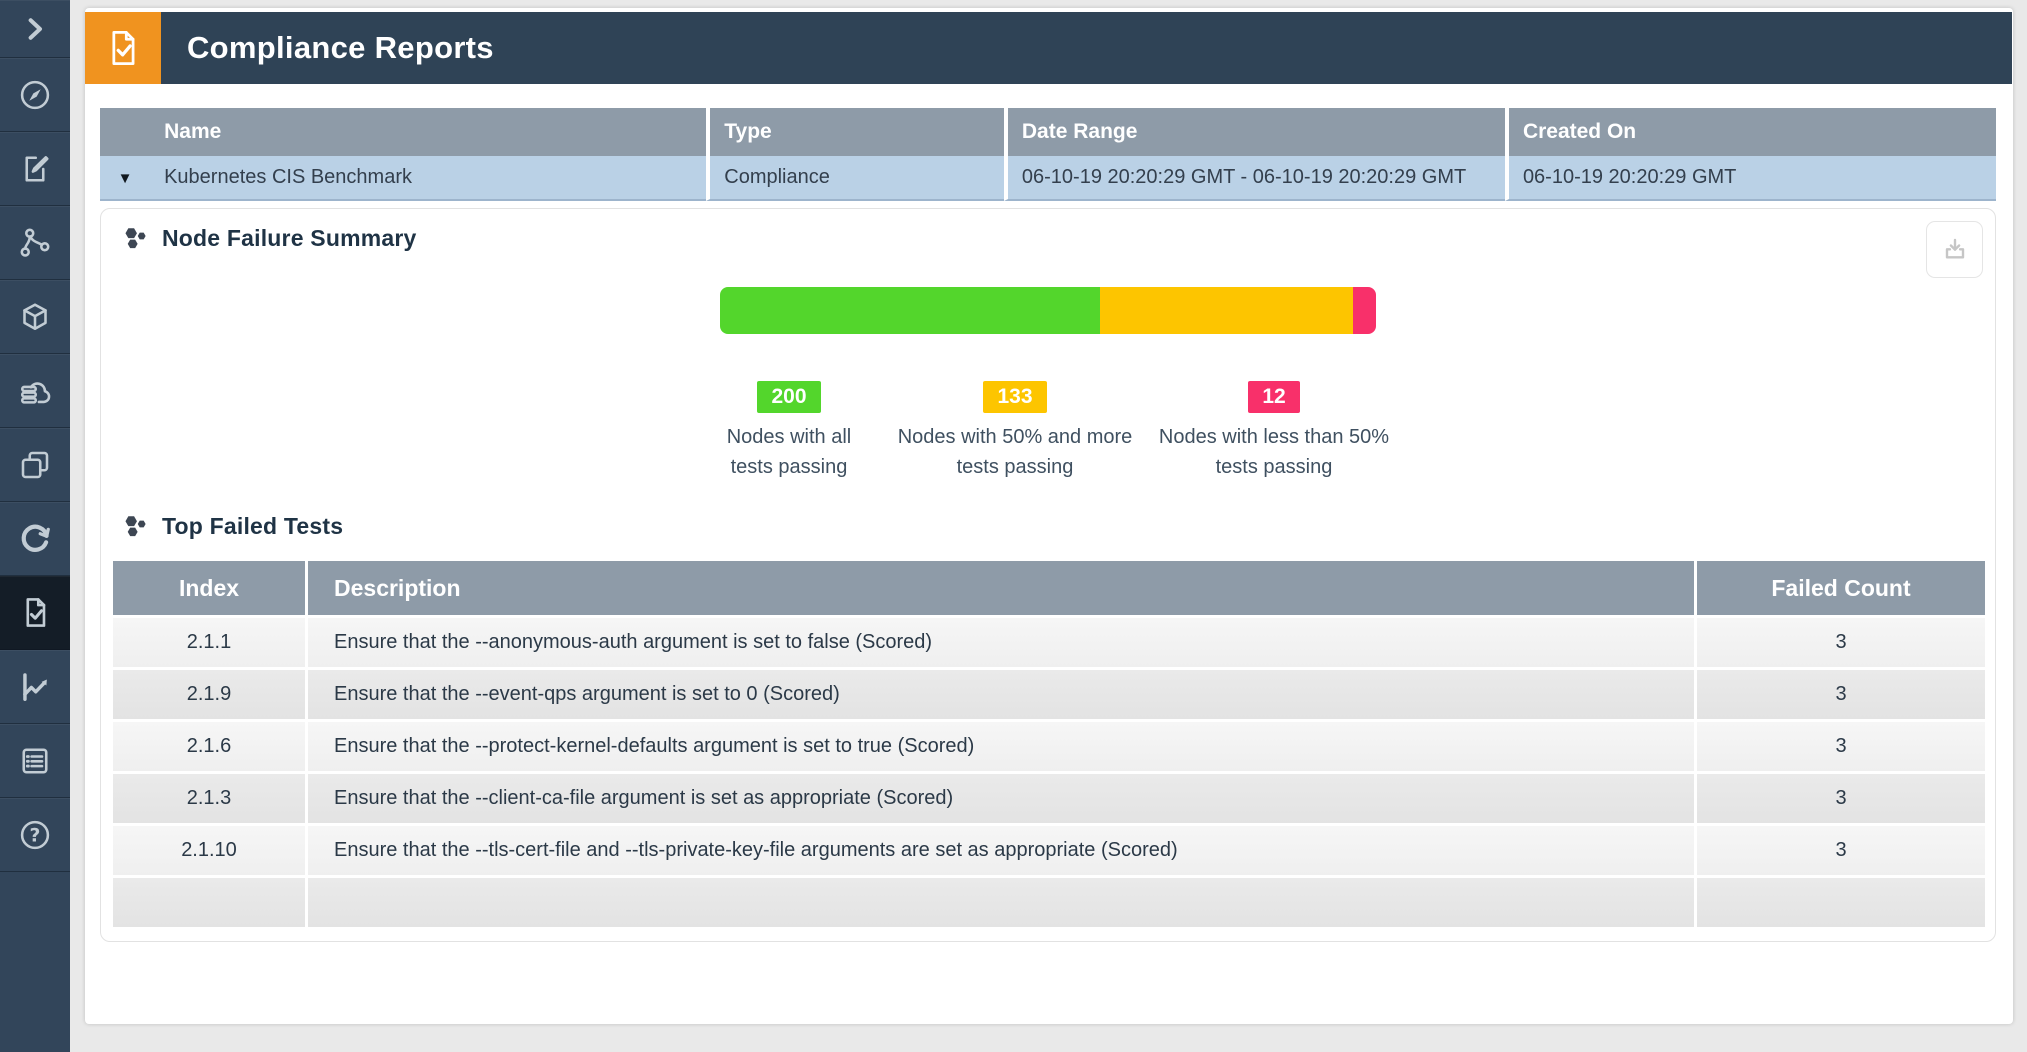 This screenshot has width=2027, height=1052. Describe the element at coordinates (1750, 132) in the screenshot. I see `column-header-created-on: Created On` at that location.